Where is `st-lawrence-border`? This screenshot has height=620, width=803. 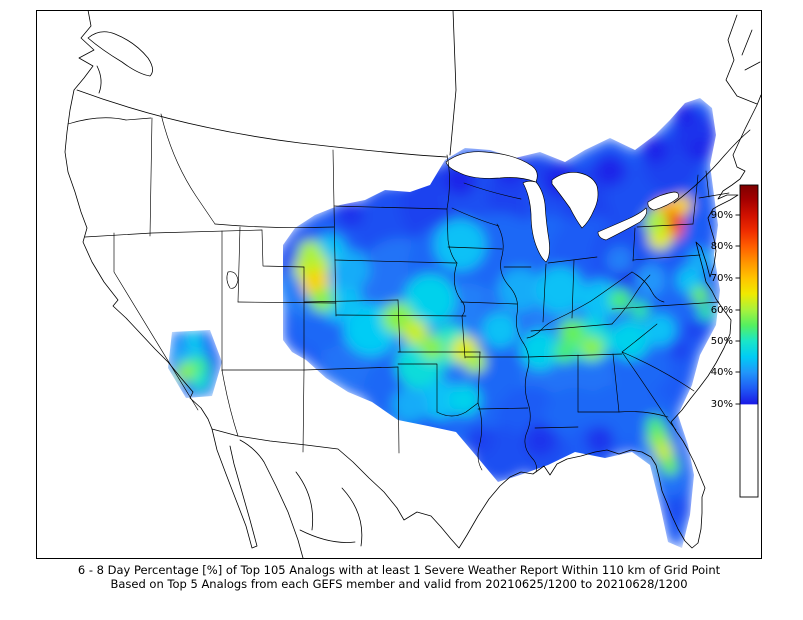 st-lawrence-border is located at coordinates (712, 166).